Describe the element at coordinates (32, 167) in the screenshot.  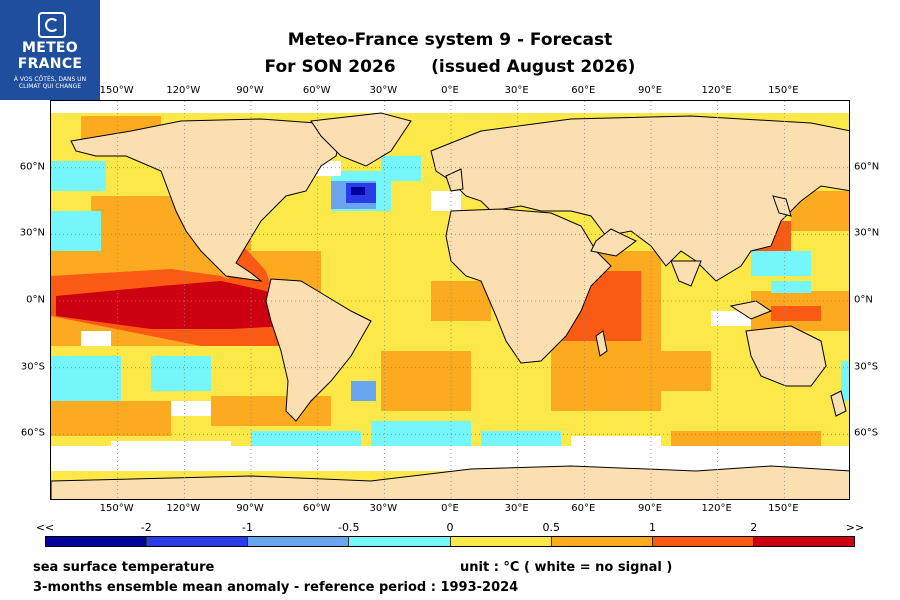
I see `lat-tick-label-left: 60°N` at that location.